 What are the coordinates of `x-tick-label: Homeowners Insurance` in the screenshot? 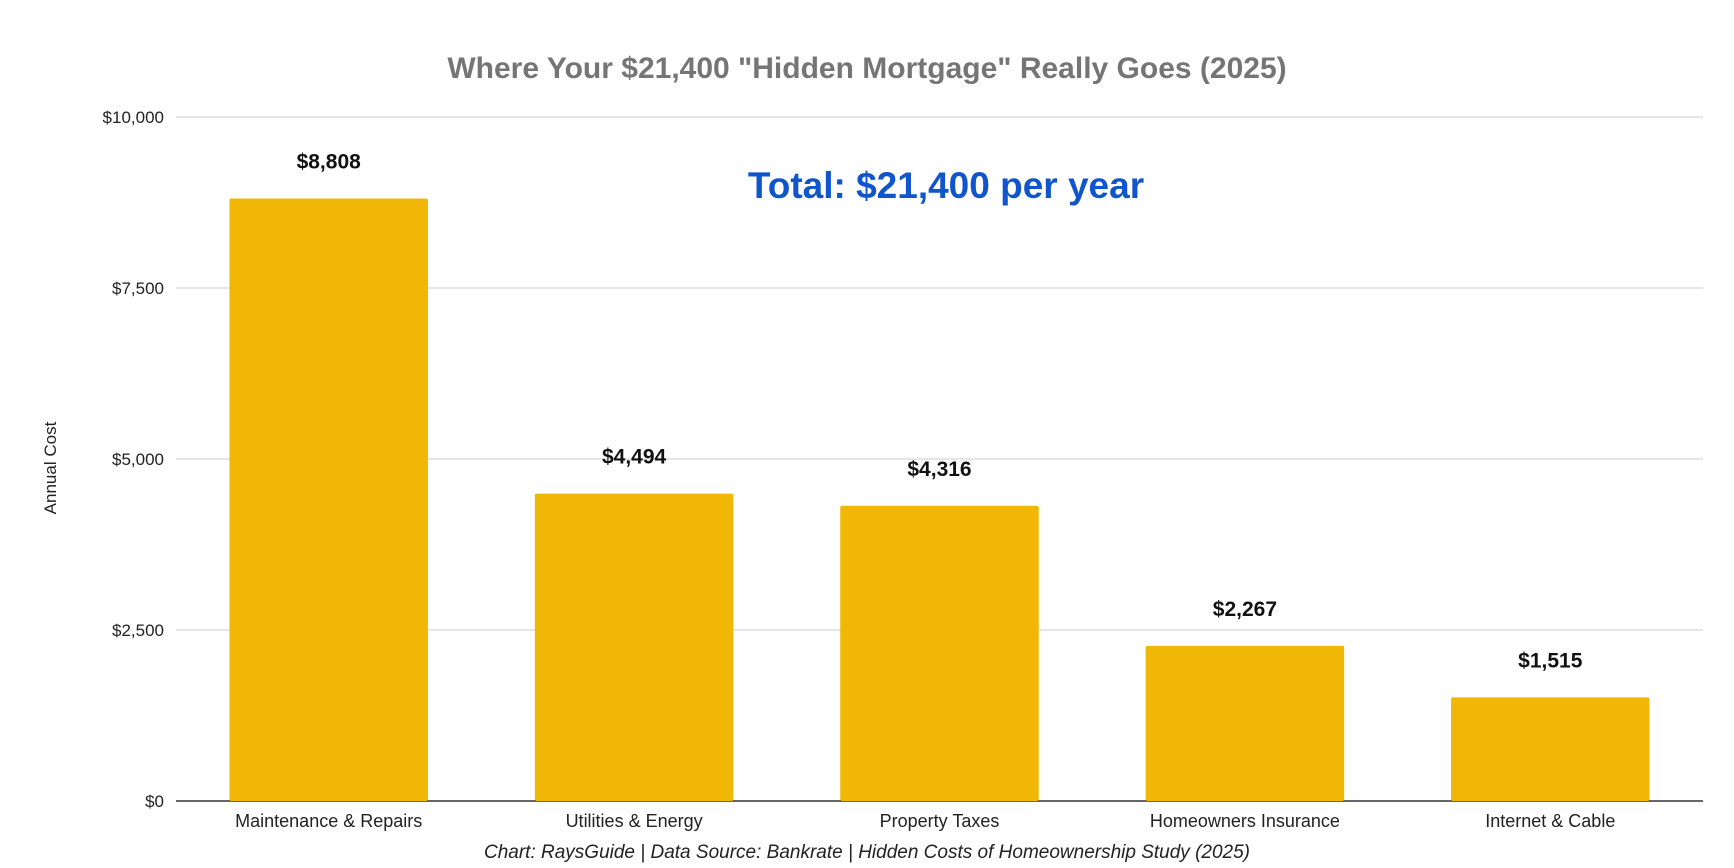 It's located at (1245, 821).